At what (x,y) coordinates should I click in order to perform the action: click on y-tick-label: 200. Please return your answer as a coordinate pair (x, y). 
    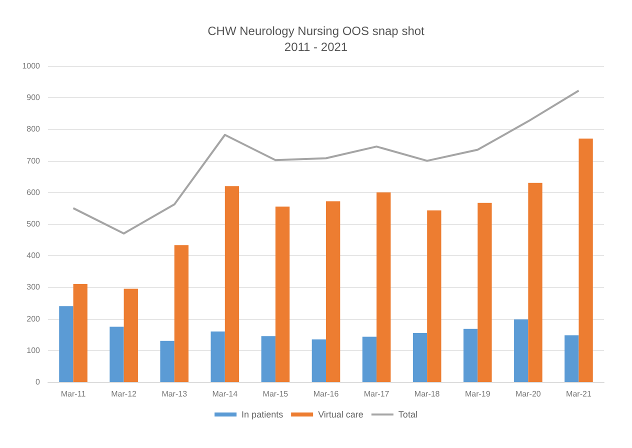
    Looking at the image, I should click on (33, 319).